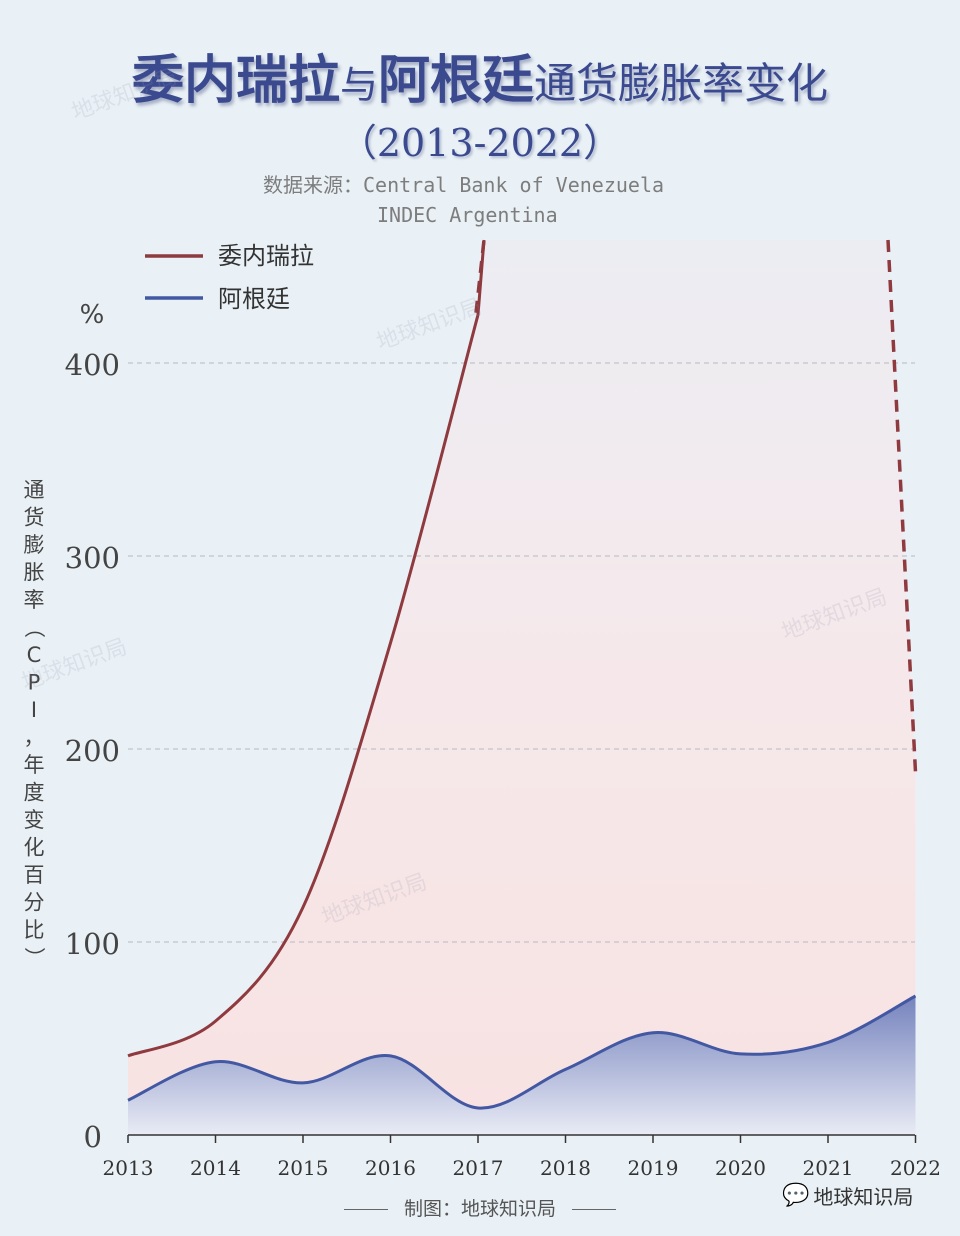  Describe the element at coordinates (34, 573) in the screenshot. I see `y-axis-title-char: 胀` at that location.